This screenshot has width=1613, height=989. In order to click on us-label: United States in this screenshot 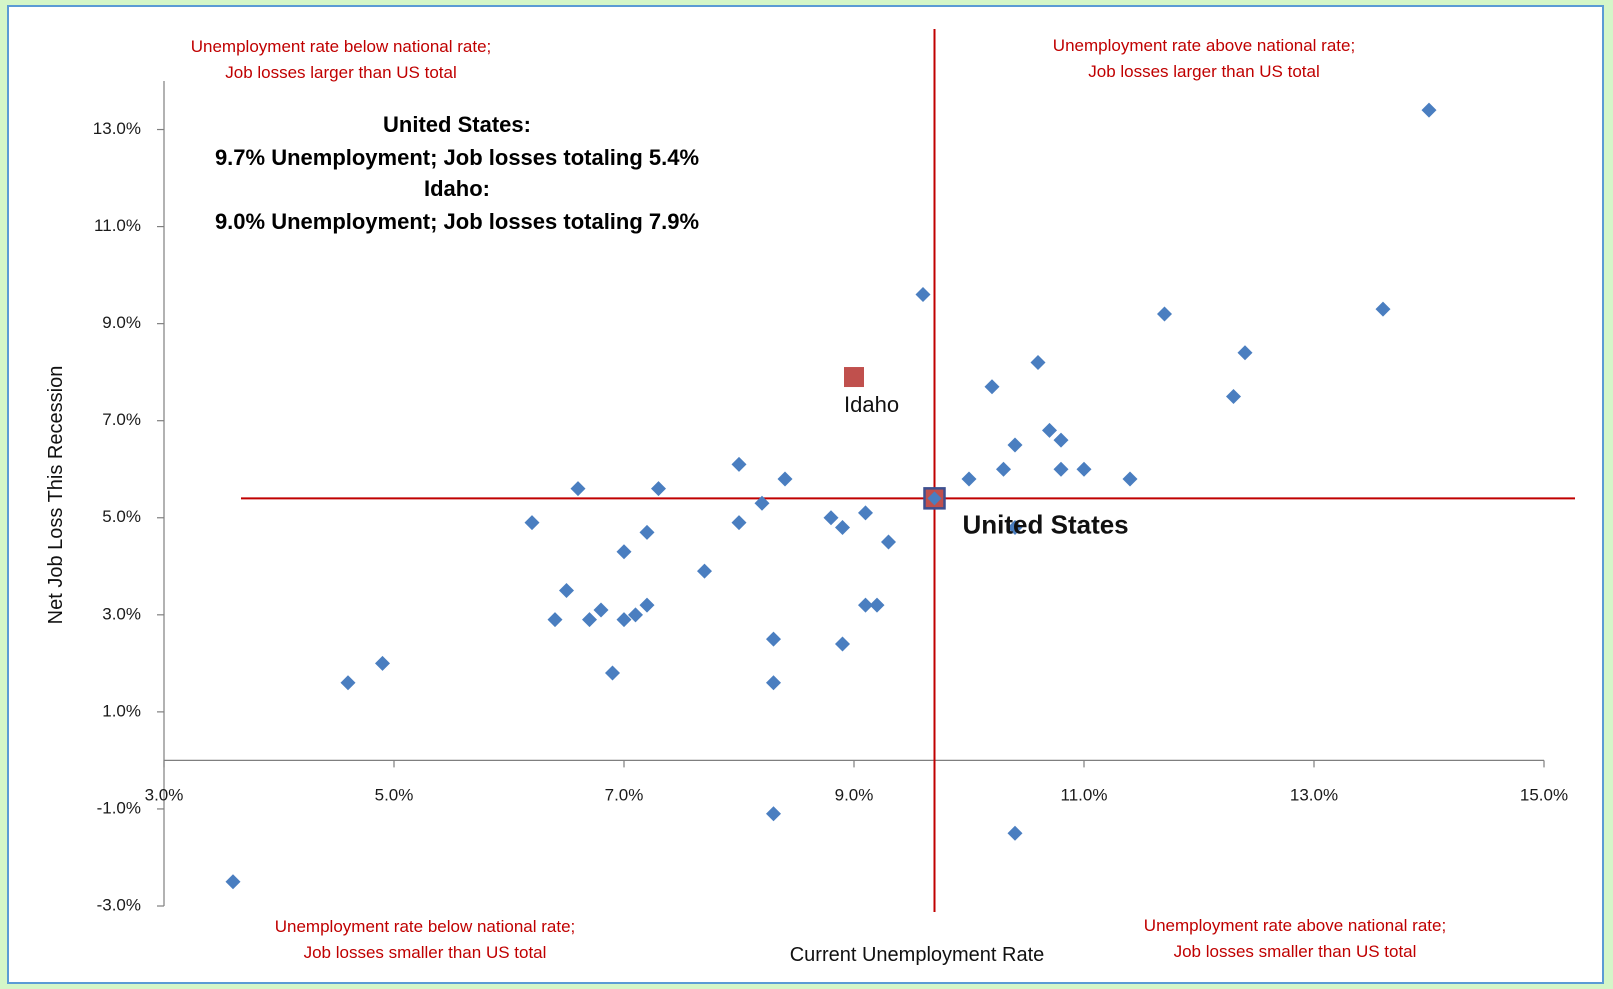, I will do `click(1046, 524)`.